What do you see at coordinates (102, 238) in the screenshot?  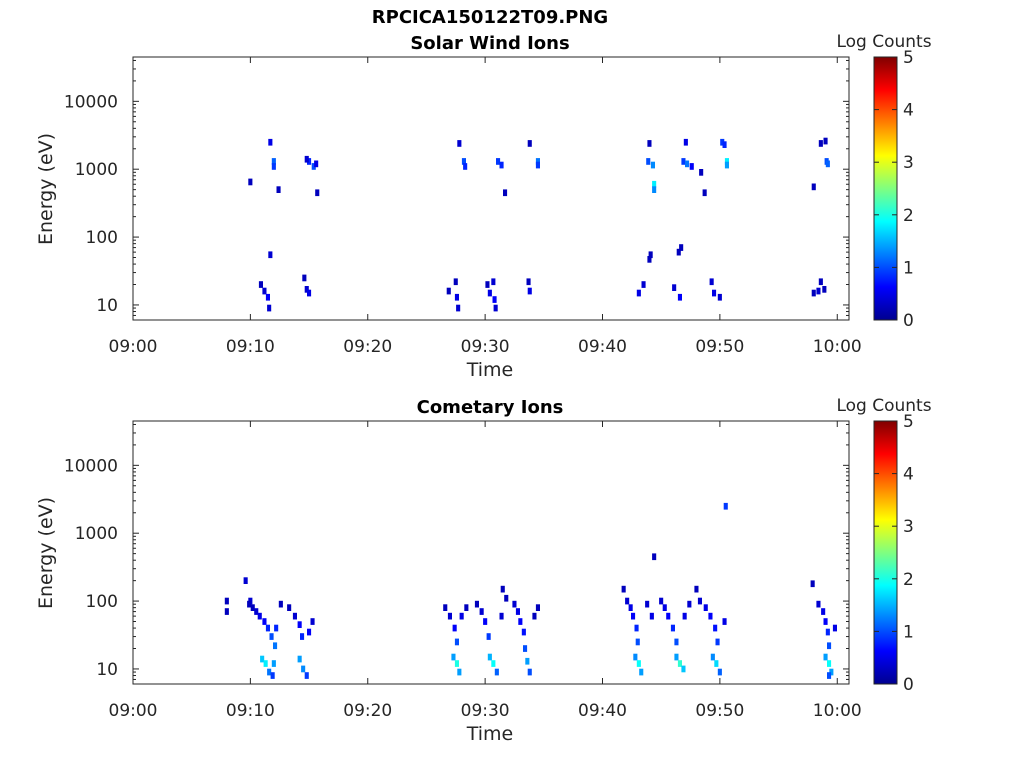 I see `y-tick-label: 100` at bounding box center [102, 238].